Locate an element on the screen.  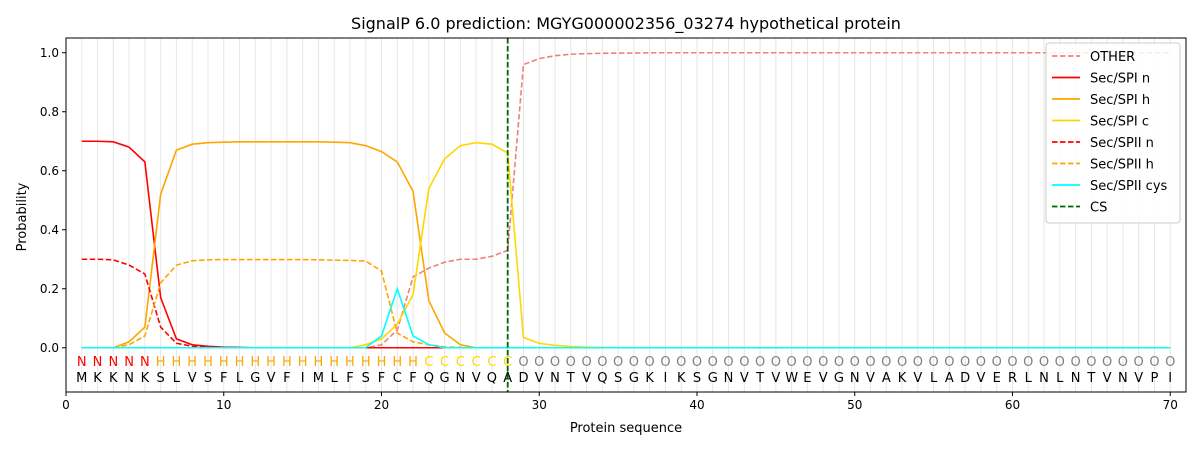
residue-label: S is located at coordinates (697, 378).